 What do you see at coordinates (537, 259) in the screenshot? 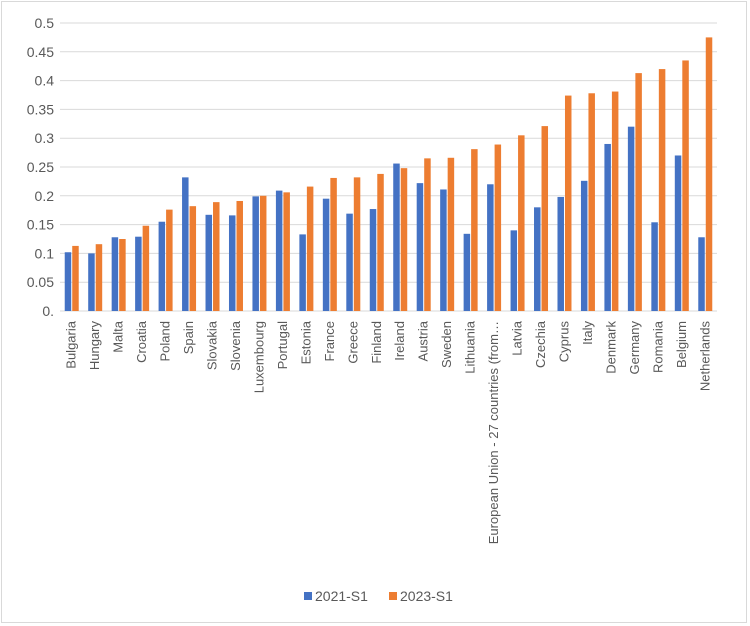
I see `bar-2021-S1-Czechia` at bounding box center [537, 259].